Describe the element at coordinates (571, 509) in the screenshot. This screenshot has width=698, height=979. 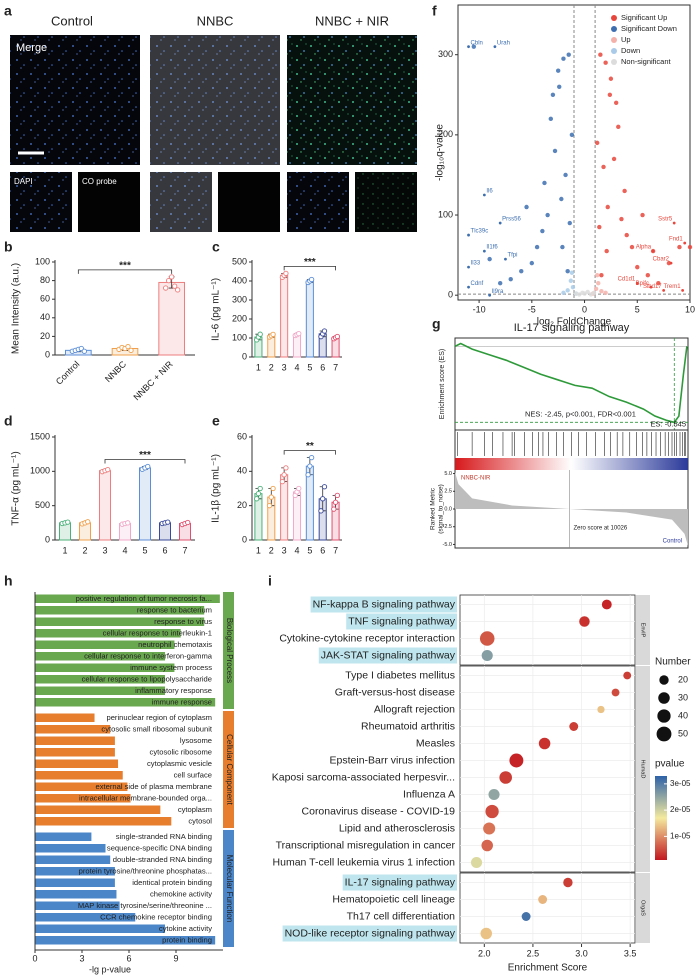
I see `ranked-metric` at that location.